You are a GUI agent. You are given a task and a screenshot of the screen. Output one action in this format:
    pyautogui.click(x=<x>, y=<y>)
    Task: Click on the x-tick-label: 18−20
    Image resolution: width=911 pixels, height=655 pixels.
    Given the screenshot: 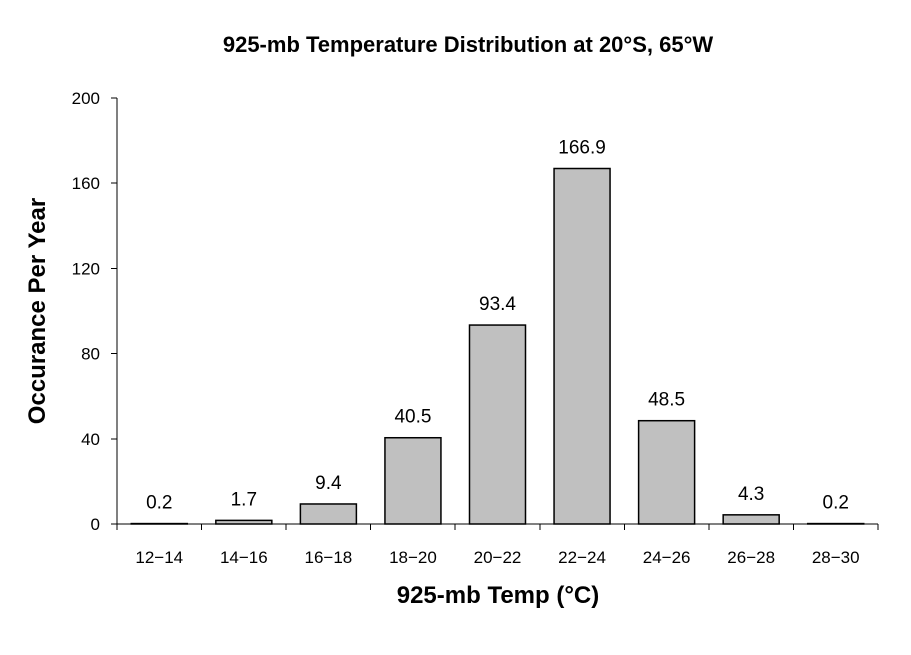 What is the action you would take?
    pyautogui.click(x=413, y=557)
    